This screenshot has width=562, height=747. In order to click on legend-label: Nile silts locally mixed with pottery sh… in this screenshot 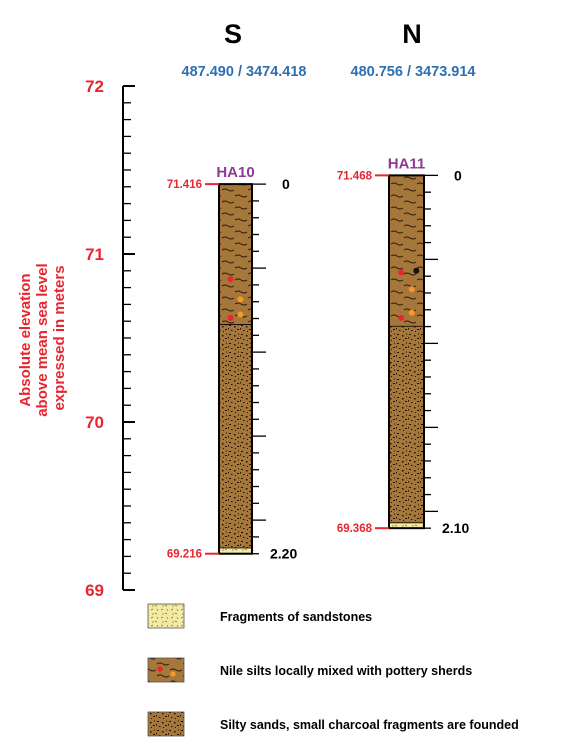, I will do `click(346, 671)`.